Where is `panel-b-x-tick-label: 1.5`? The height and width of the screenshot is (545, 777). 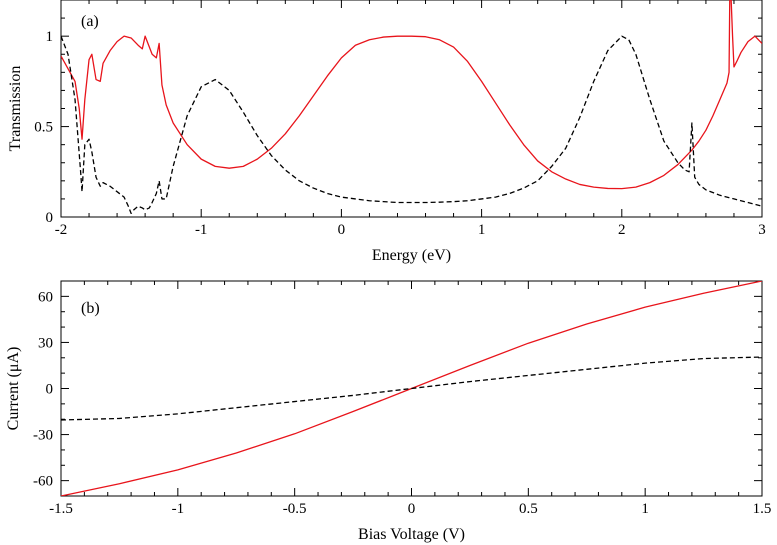 panel-b-x-tick-label: 1.5 is located at coordinates (762, 509).